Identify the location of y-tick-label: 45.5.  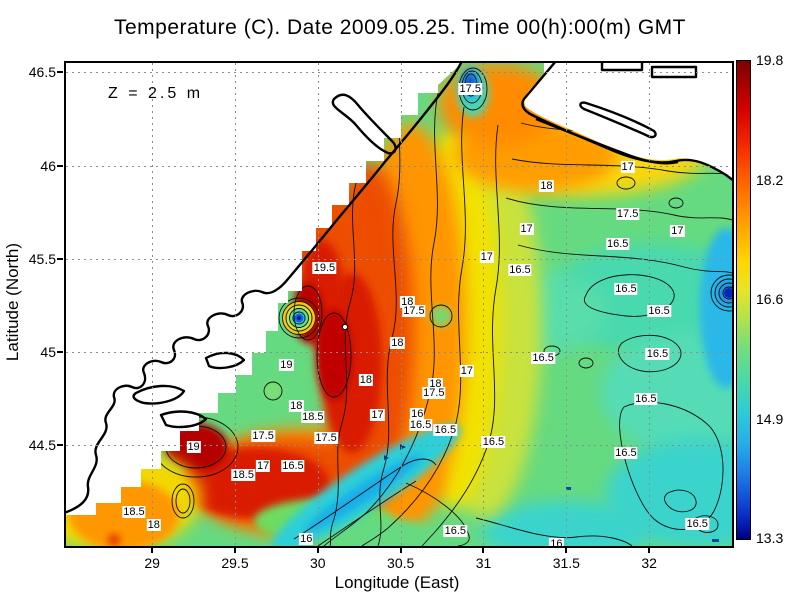
(42, 258).